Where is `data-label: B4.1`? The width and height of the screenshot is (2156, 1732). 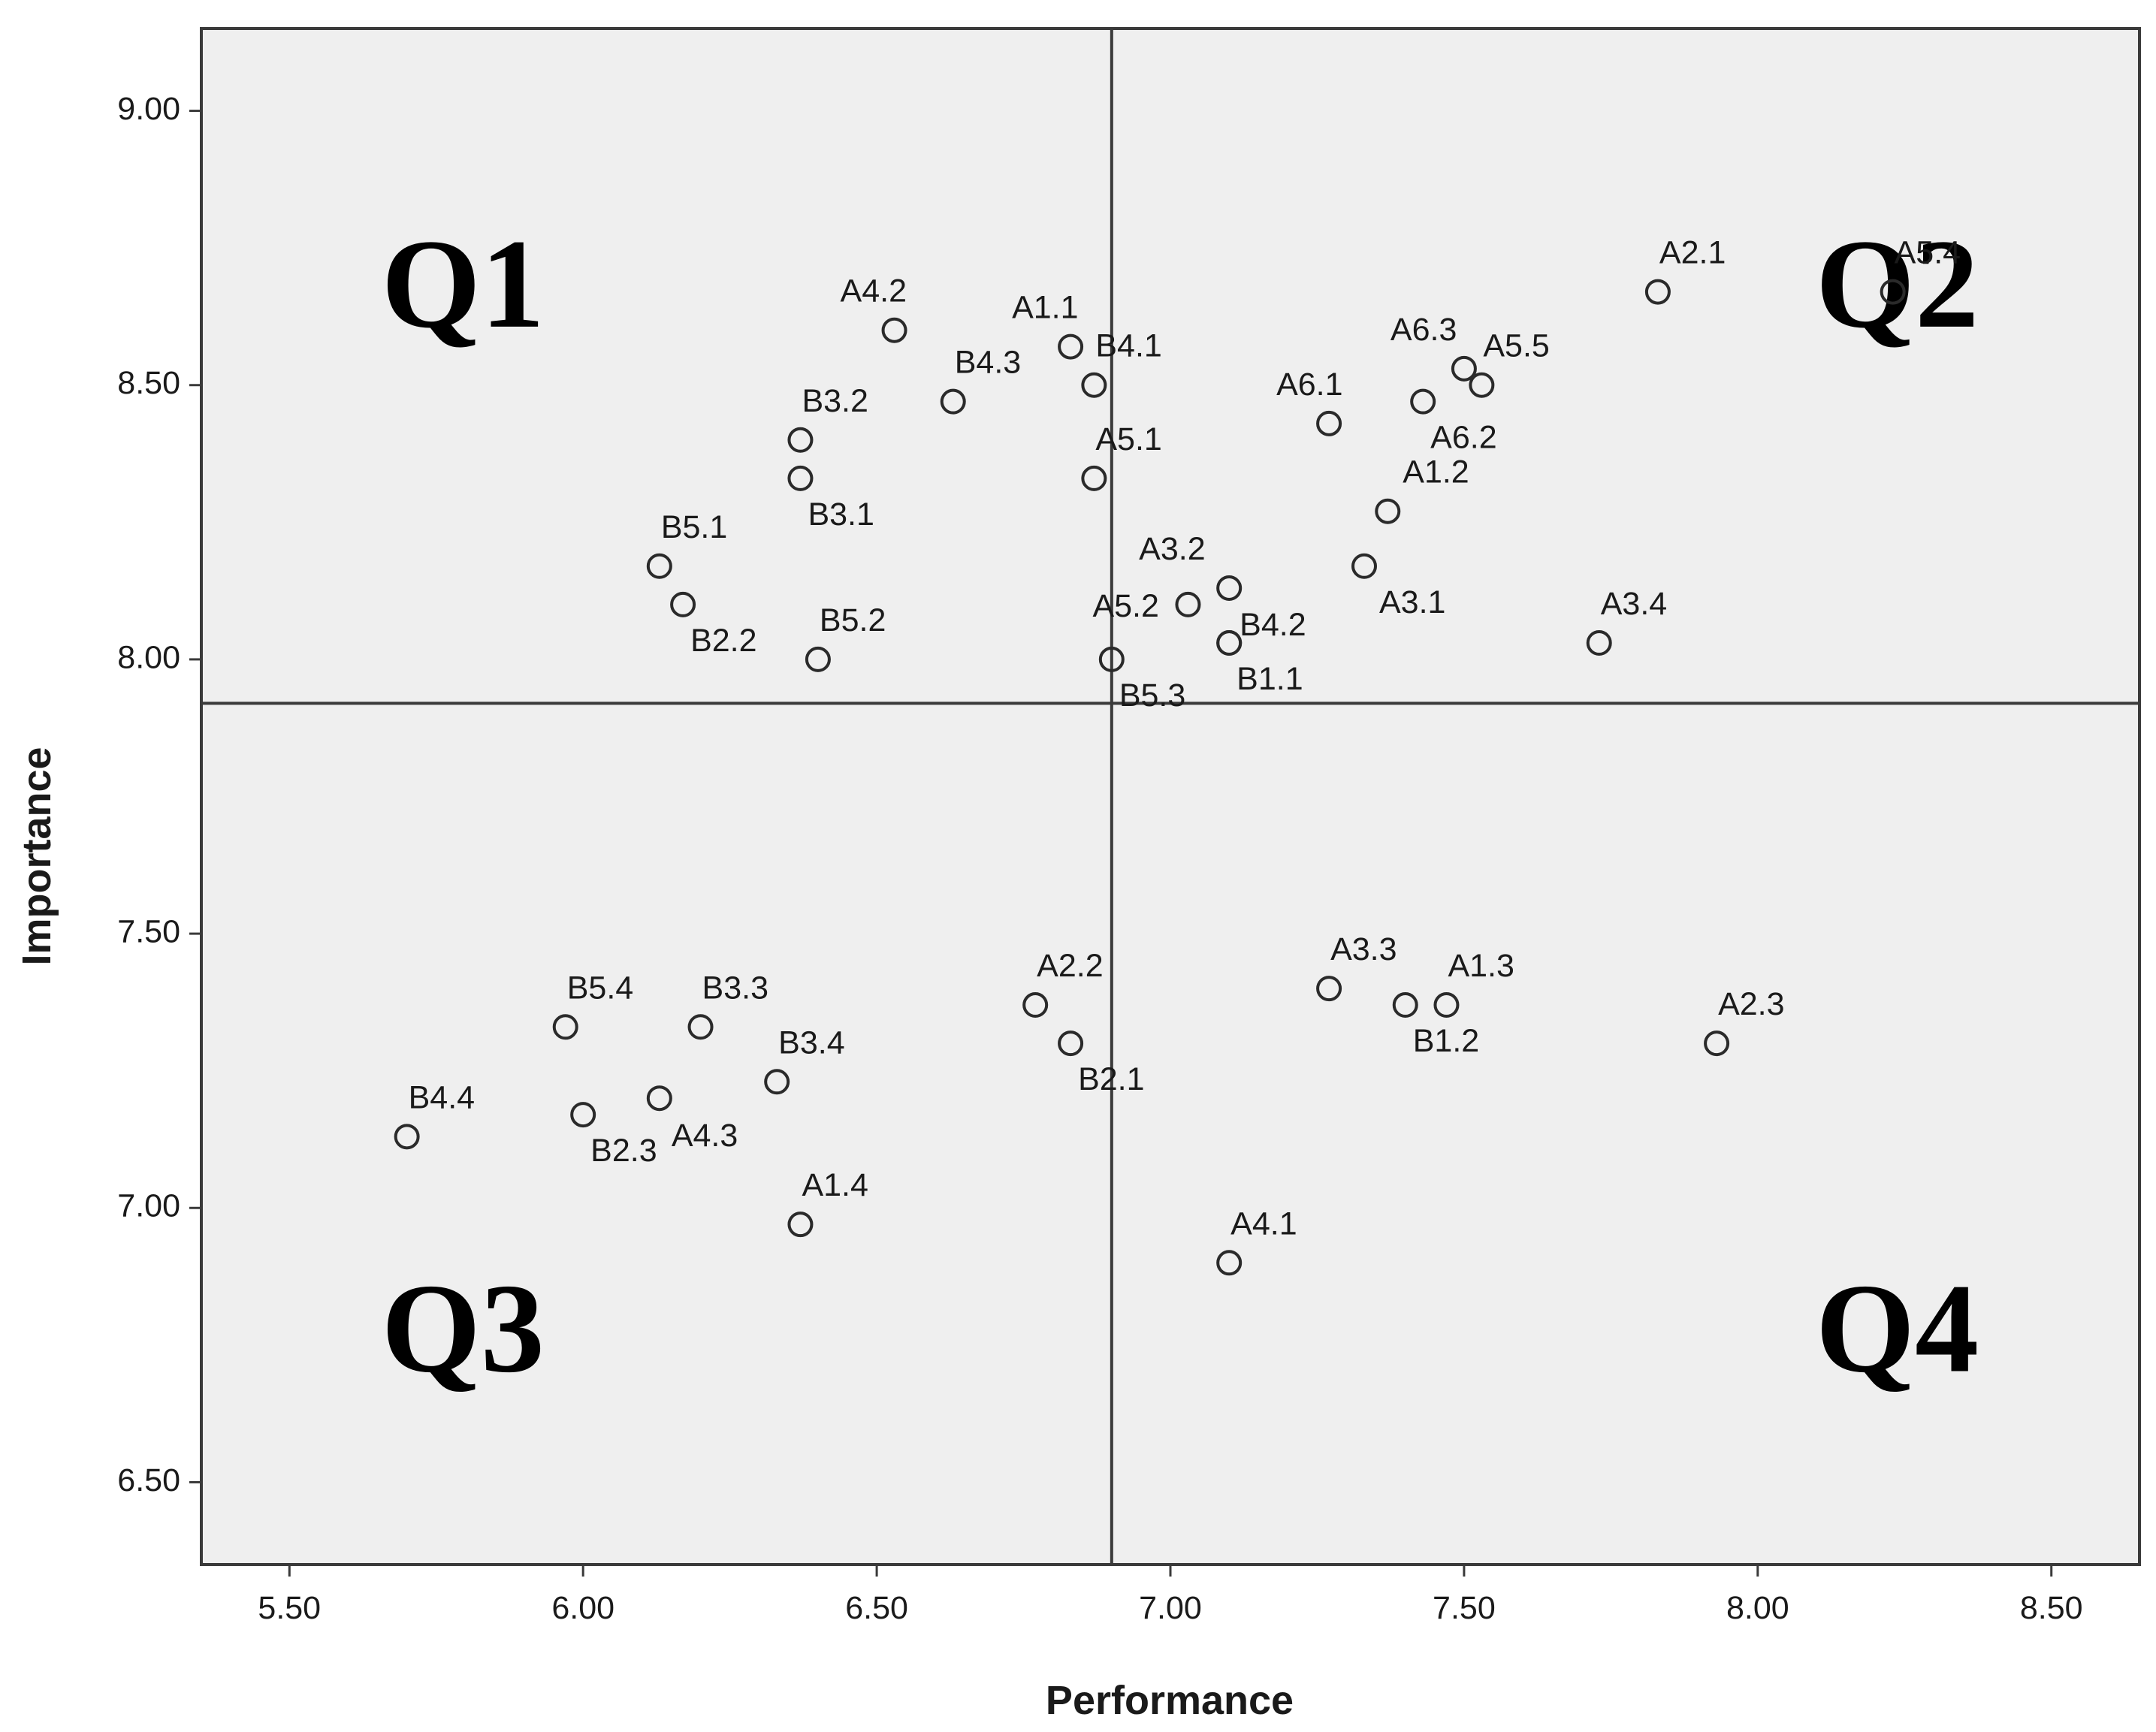
data-label: B4.1 is located at coordinates (1128, 346).